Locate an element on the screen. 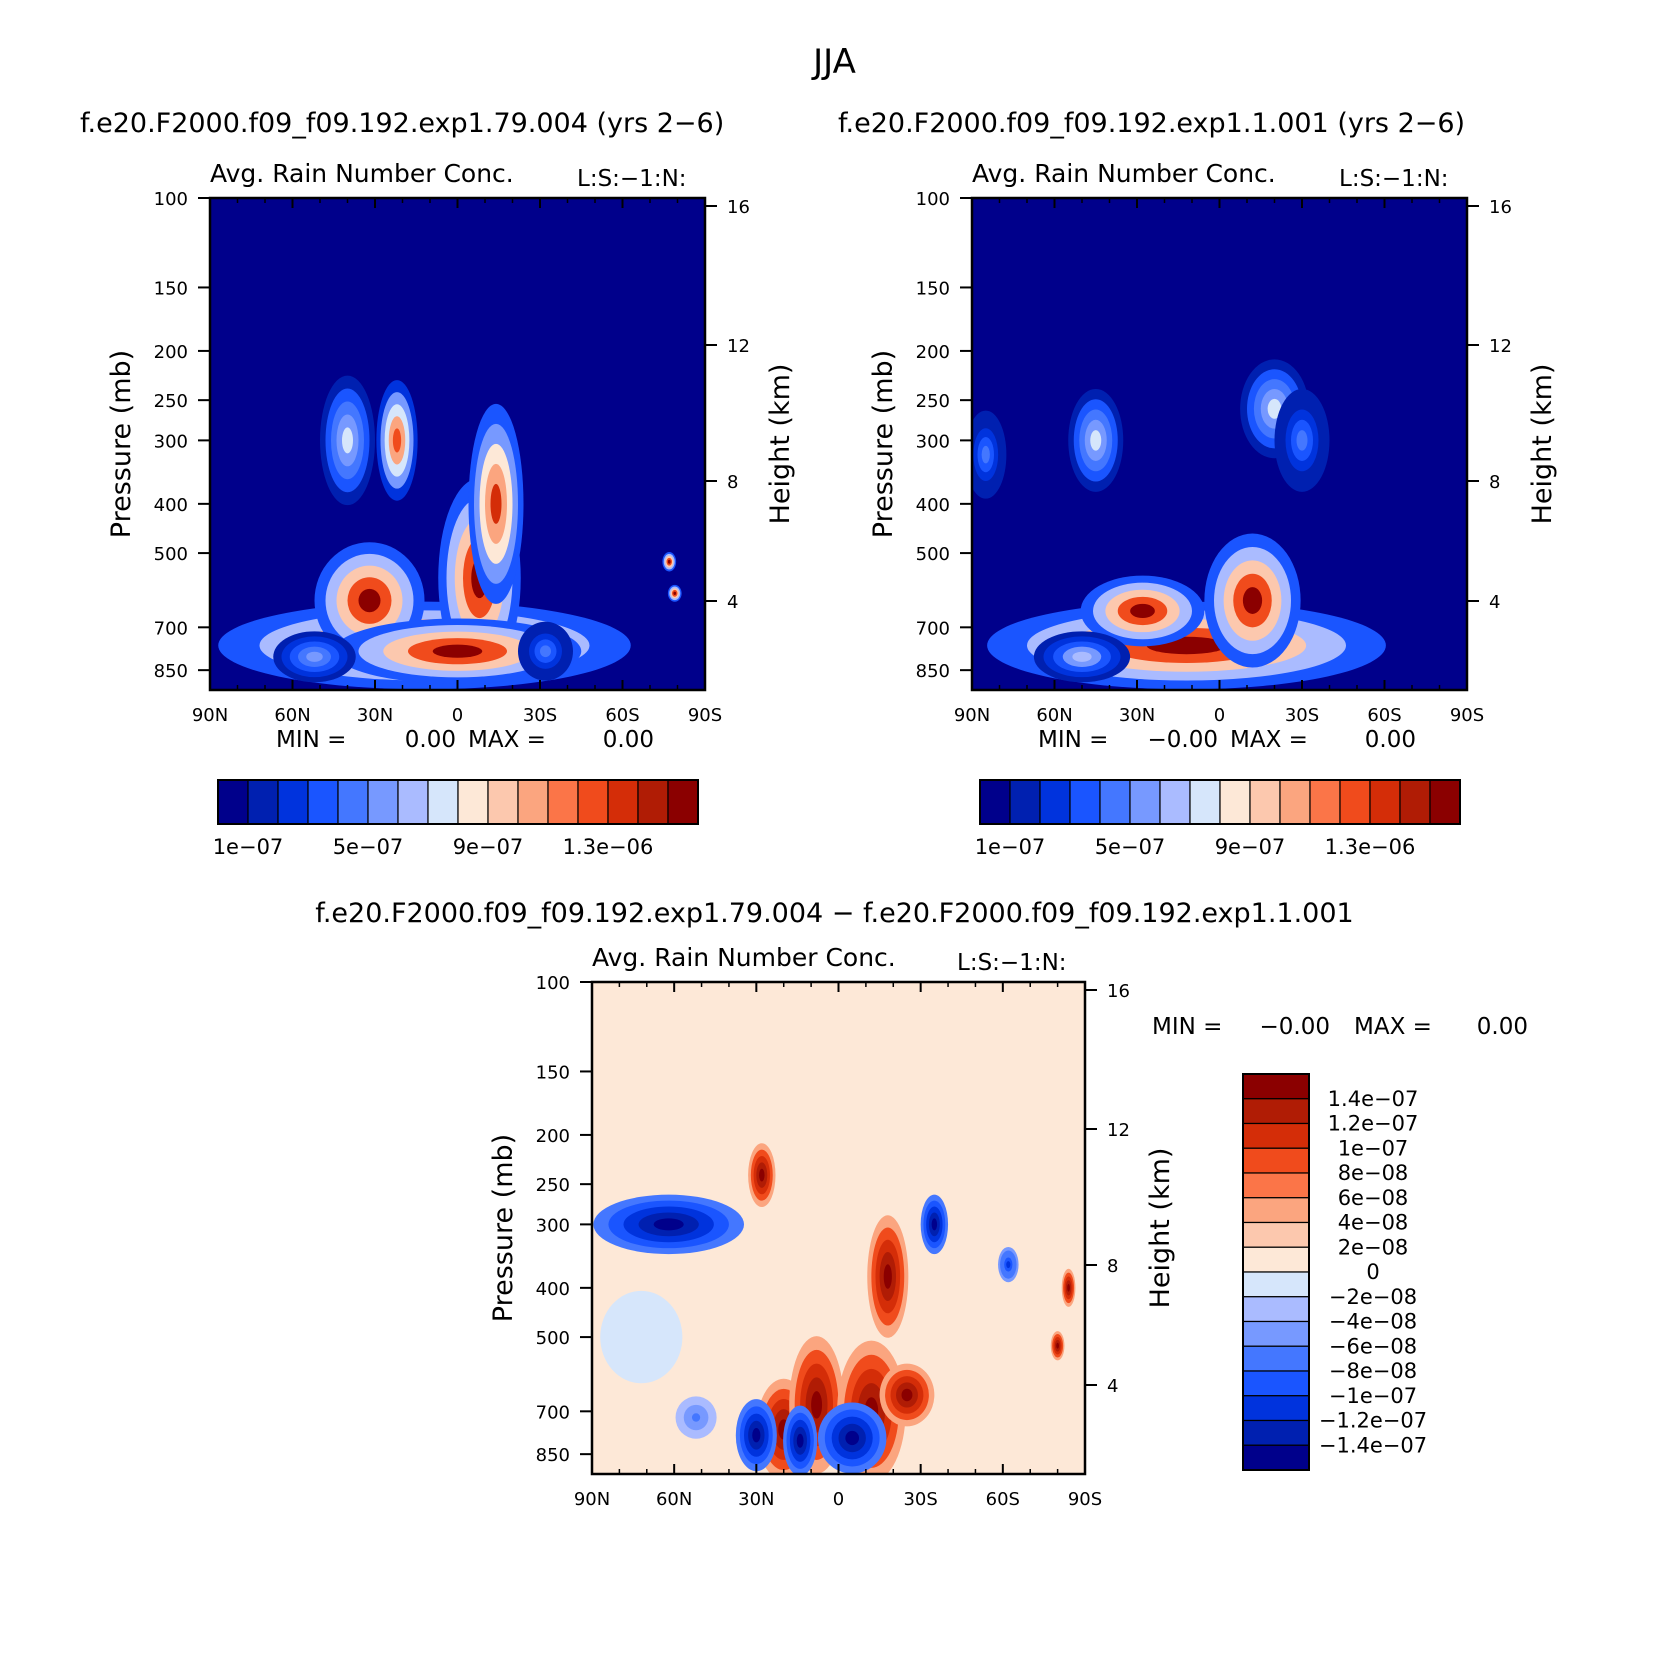  y-axis-label: Pressure (mb) is located at coordinates (121, 444).